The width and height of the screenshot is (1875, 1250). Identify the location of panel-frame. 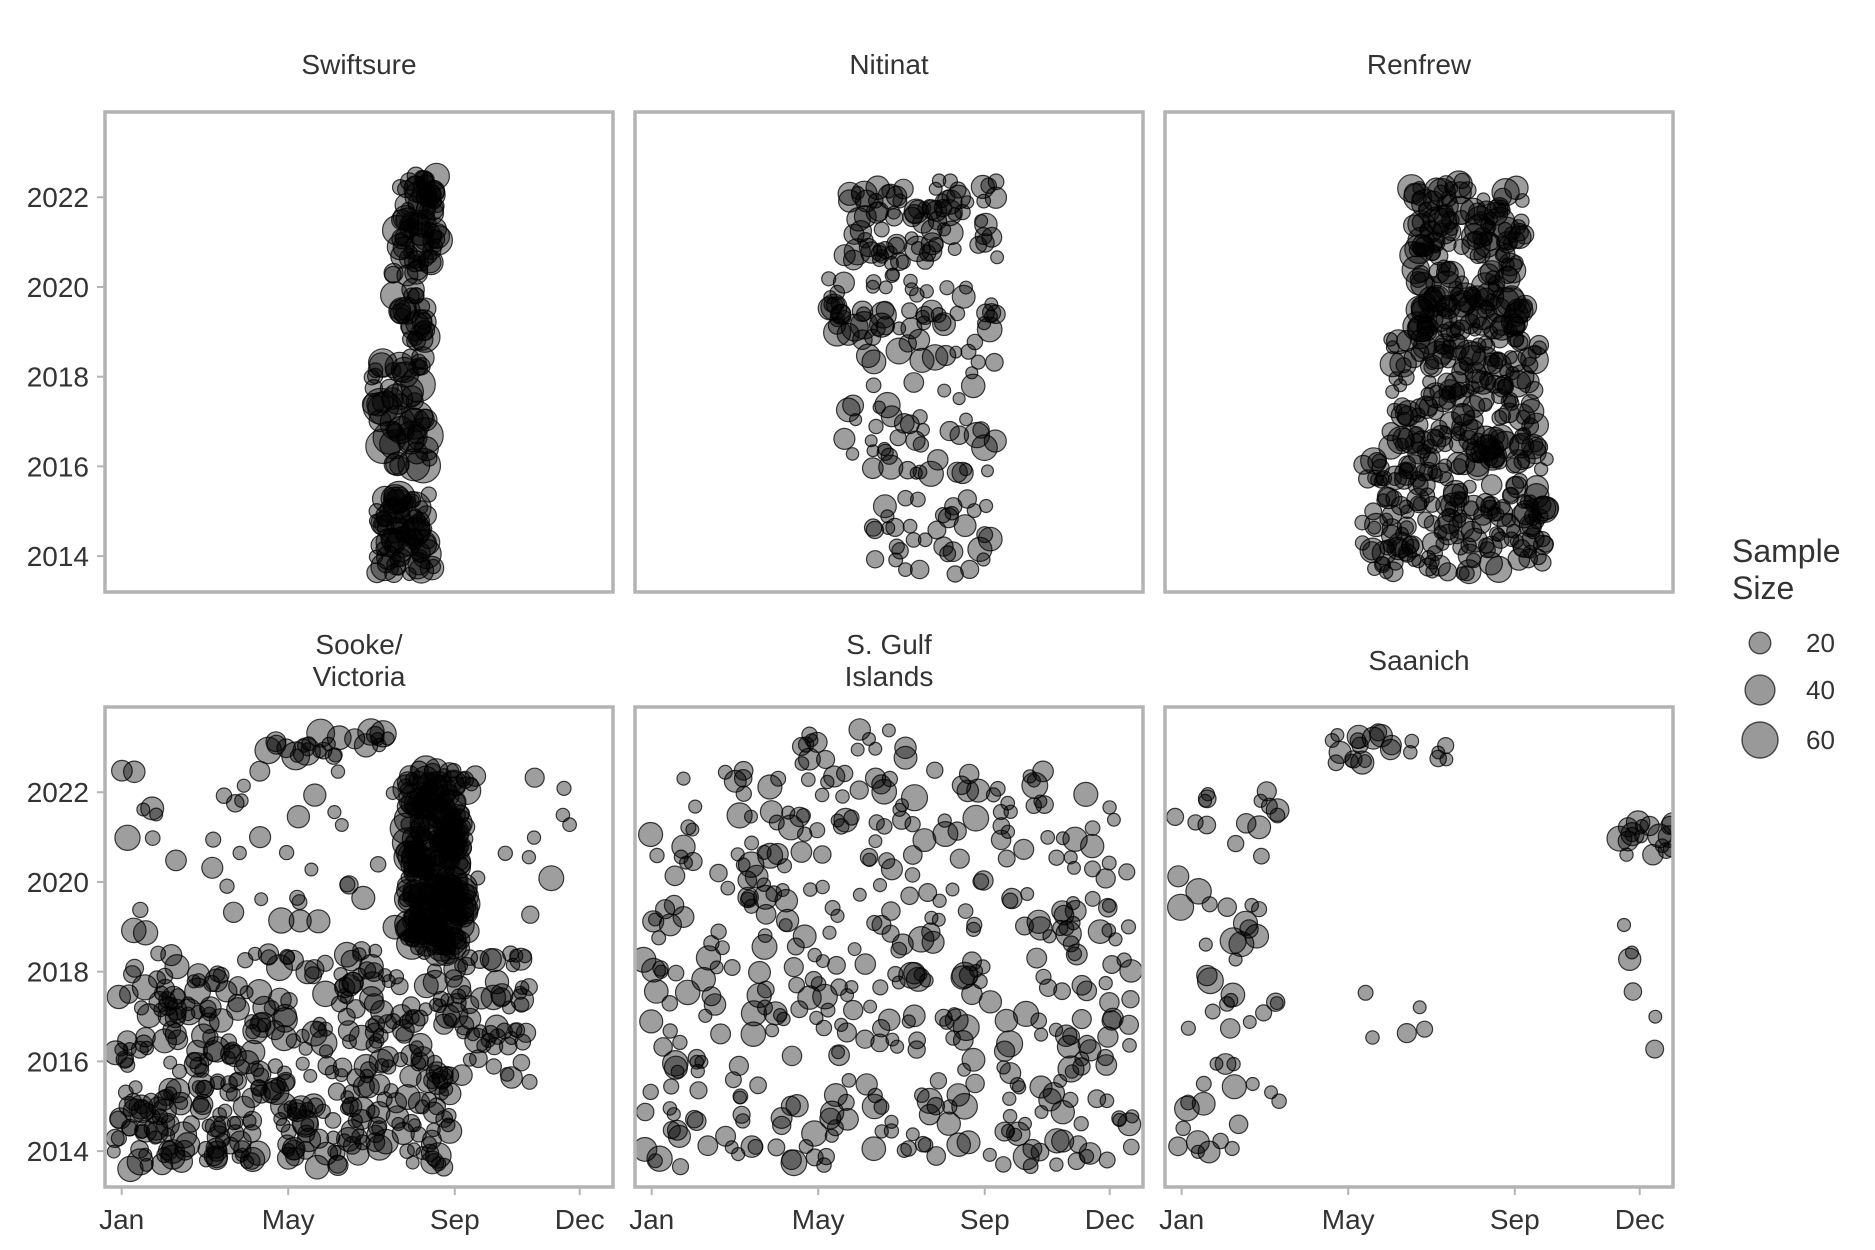
(1419, 352).